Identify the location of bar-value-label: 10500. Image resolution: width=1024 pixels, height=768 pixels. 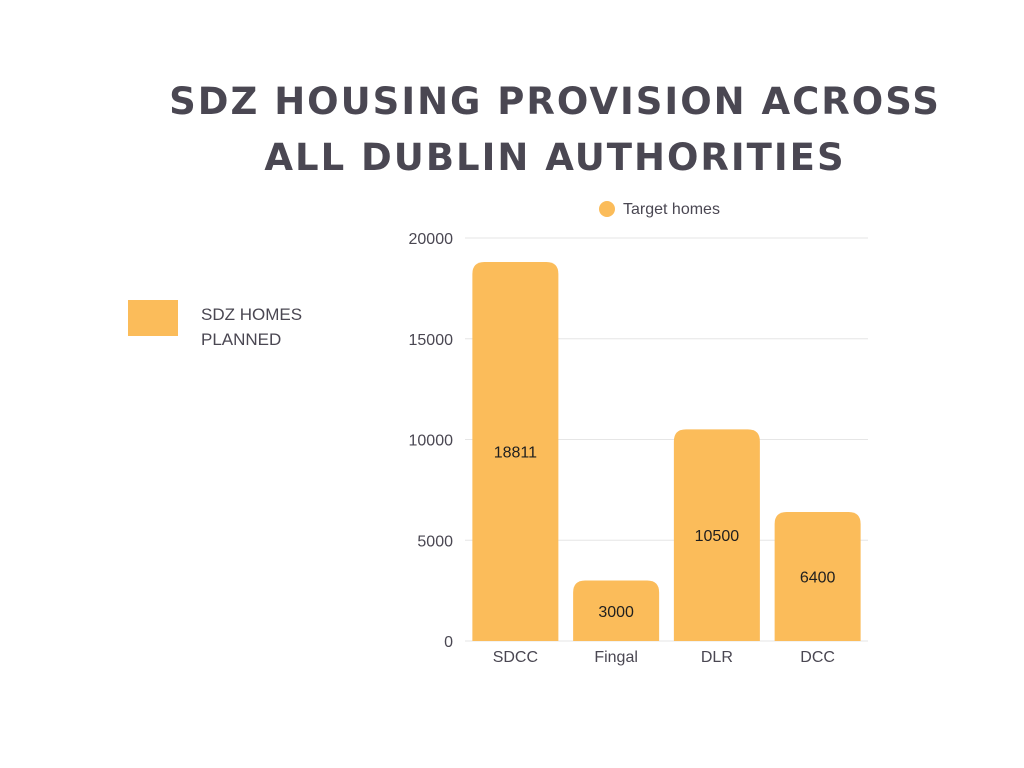
(717, 536).